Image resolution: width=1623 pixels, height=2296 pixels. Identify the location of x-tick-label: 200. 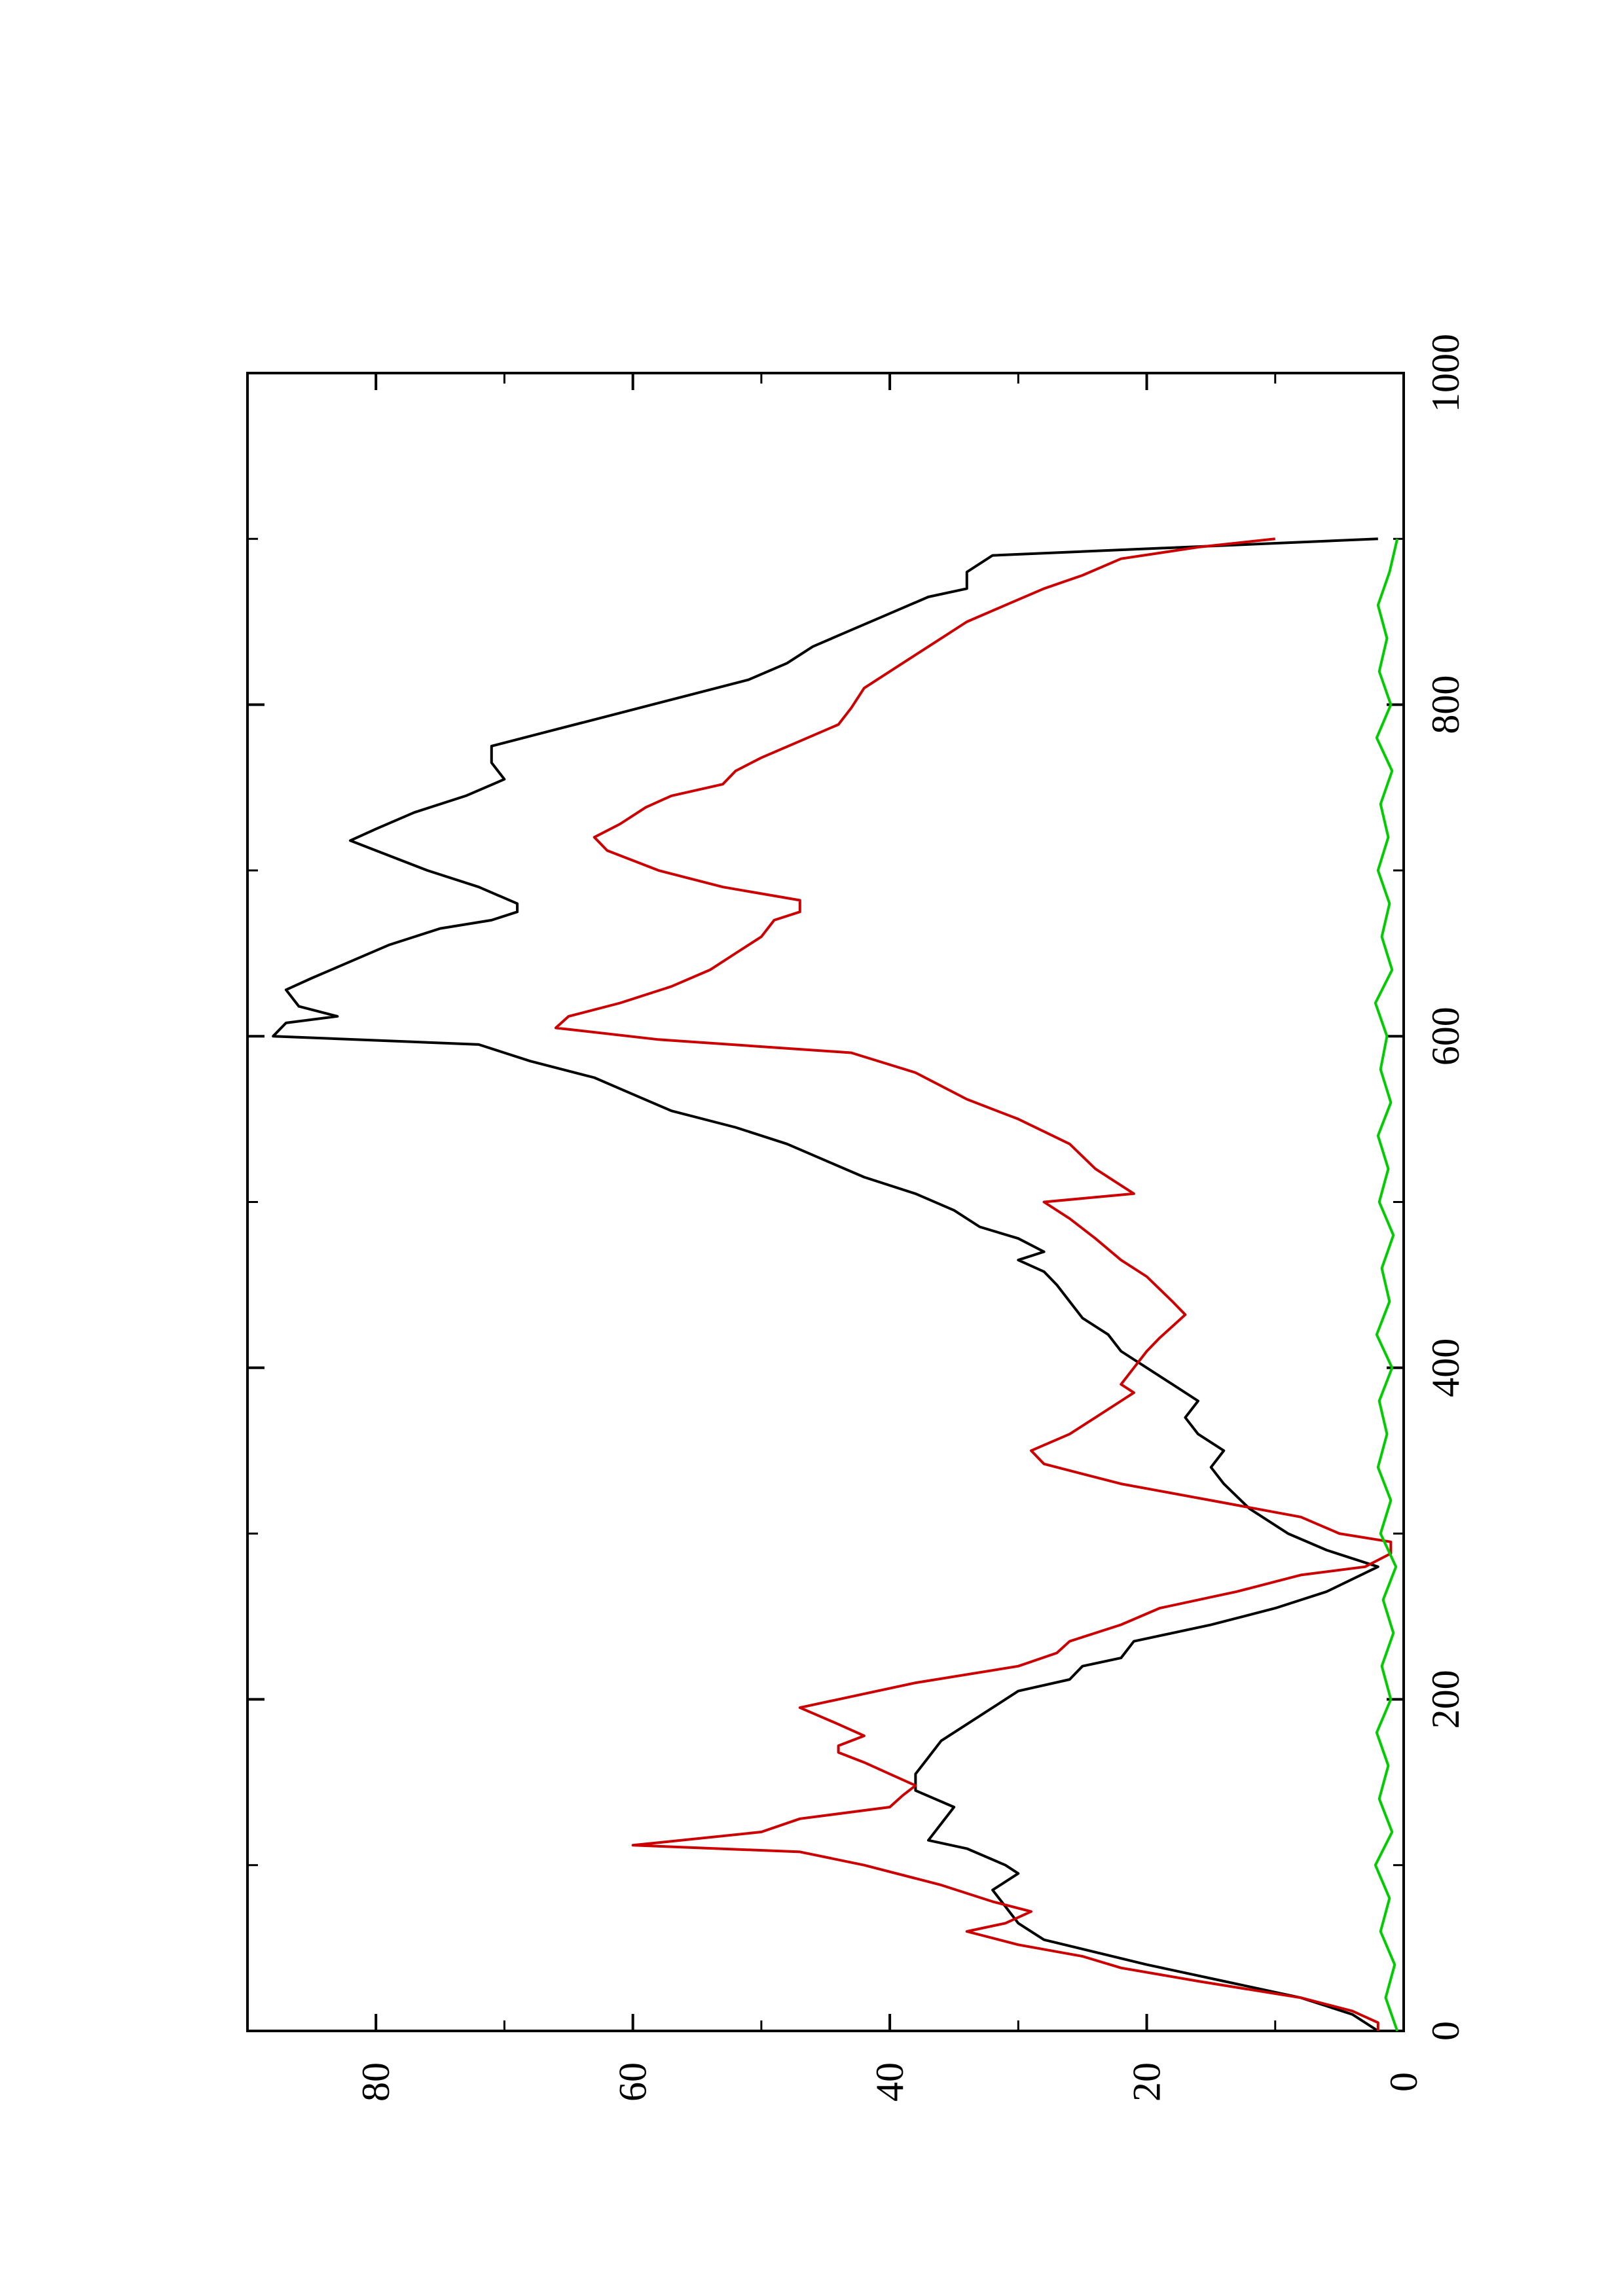
(1445, 1699).